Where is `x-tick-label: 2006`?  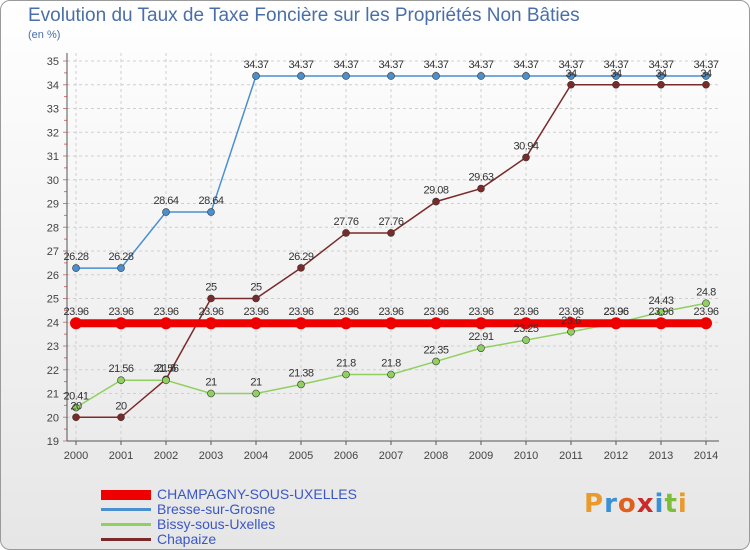 x-tick-label: 2006 is located at coordinates (346, 456).